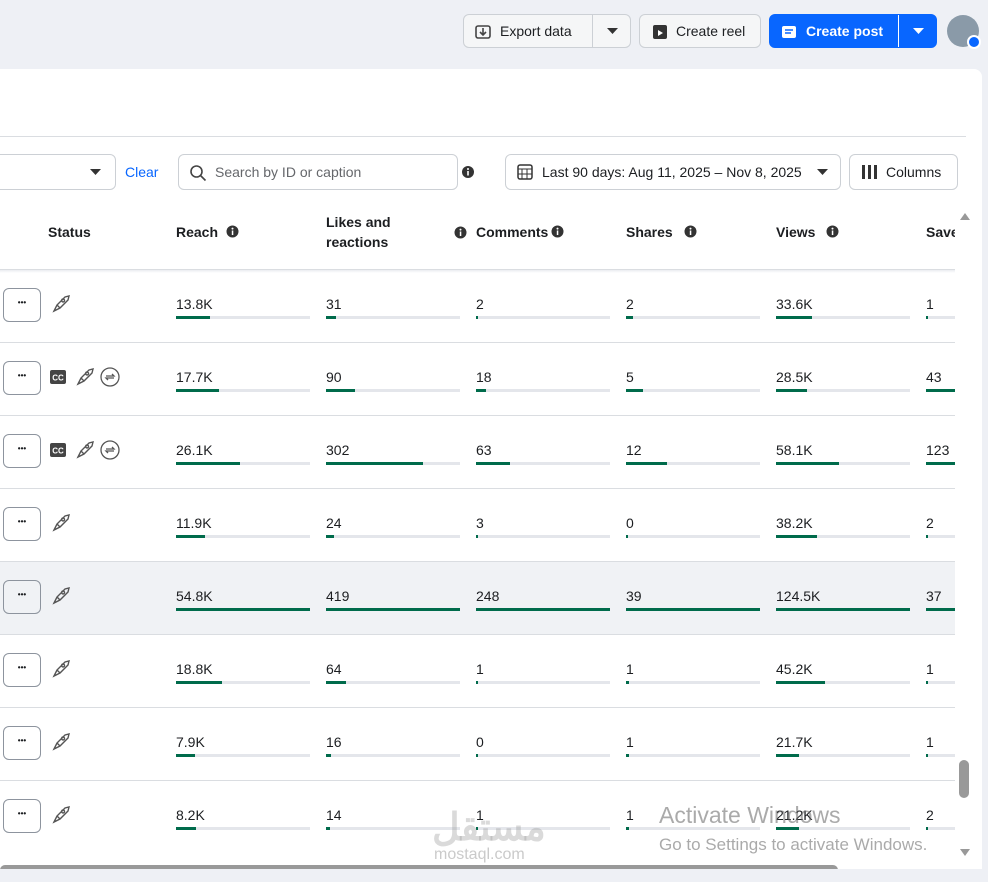 This screenshot has width=988, height=882. What do you see at coordinates (194, 450) in the screenshot?
I see `metric-value: 26.1K` at bounding box center [194, 450].